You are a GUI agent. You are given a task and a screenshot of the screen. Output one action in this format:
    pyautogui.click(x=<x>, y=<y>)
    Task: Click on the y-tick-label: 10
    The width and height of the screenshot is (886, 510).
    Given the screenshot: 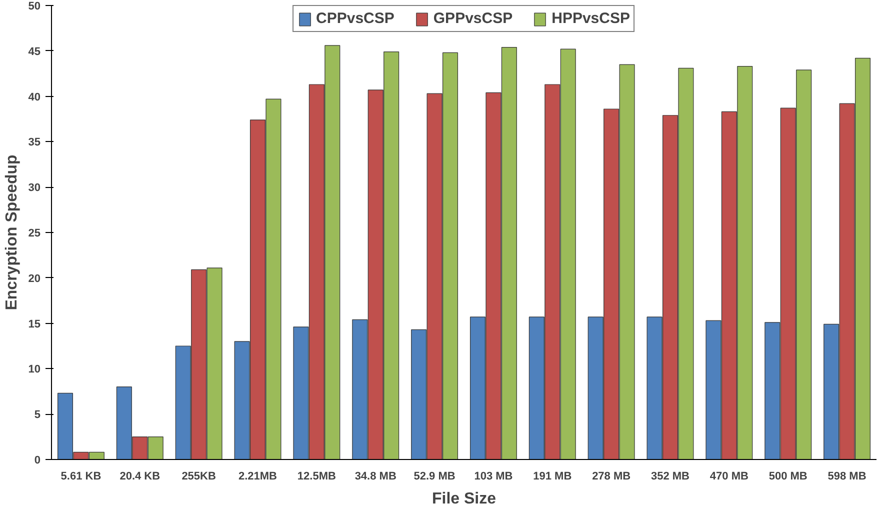 What is the action you would take?
    pyautogui.click(x=34, y=370)
    